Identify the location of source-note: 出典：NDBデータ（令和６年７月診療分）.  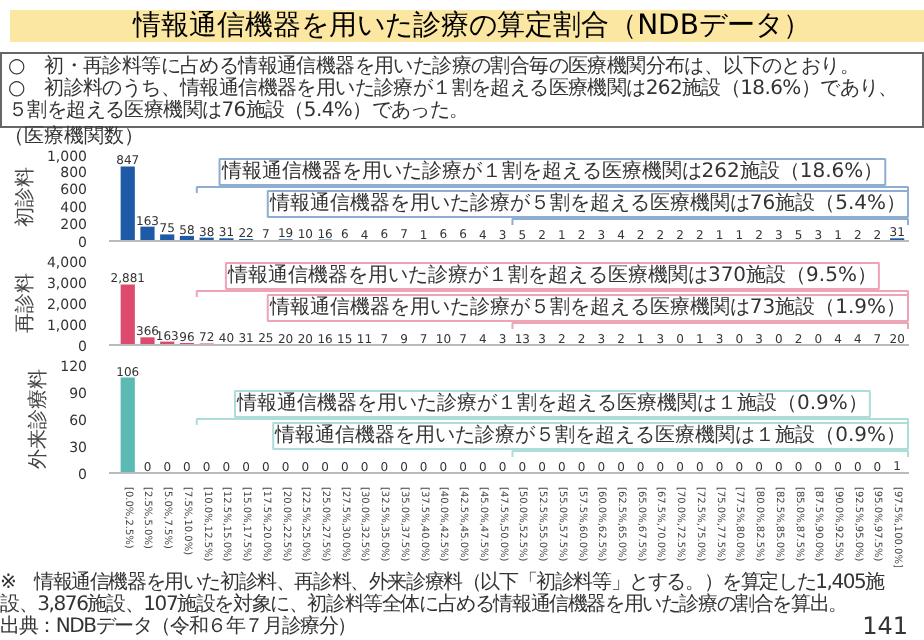
(178, 627).